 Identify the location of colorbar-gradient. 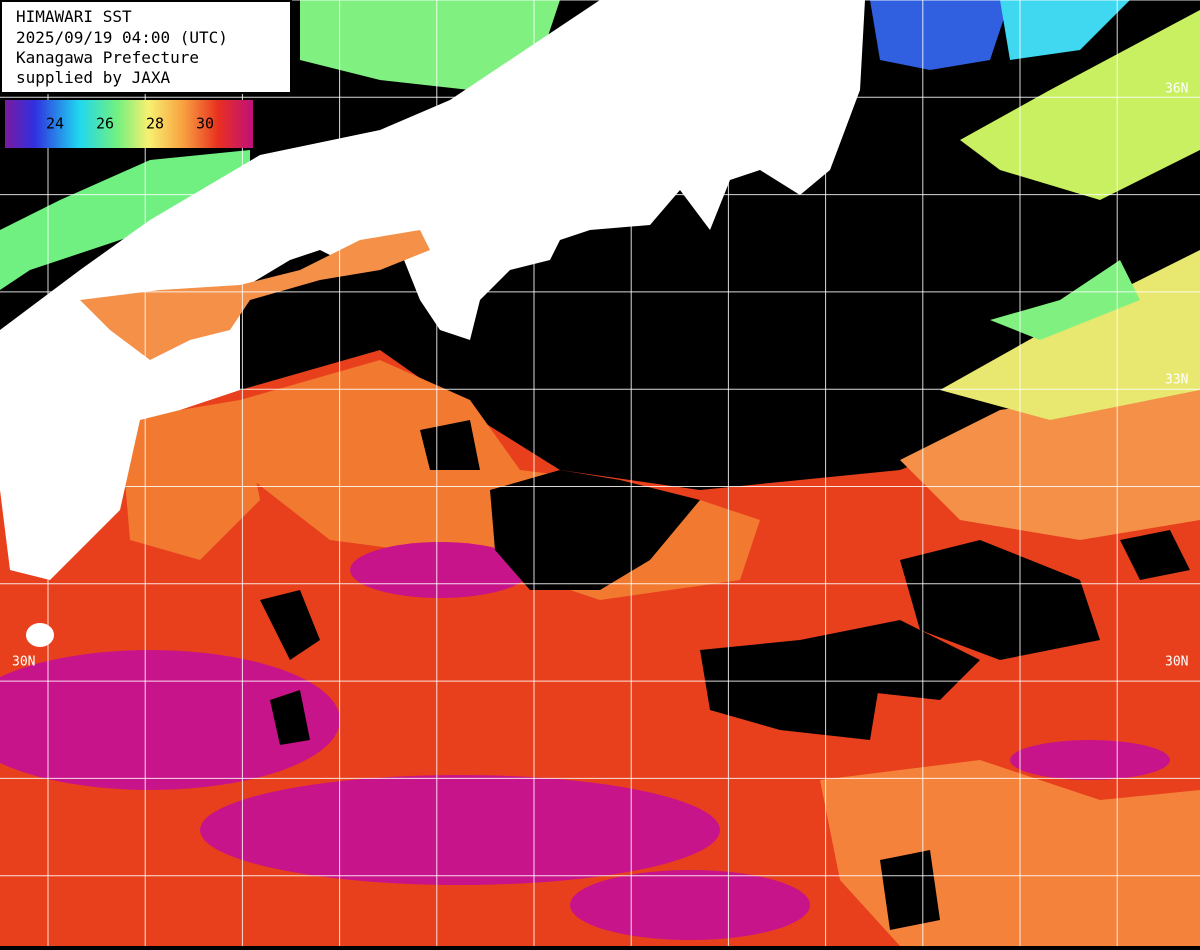
(129, 124).